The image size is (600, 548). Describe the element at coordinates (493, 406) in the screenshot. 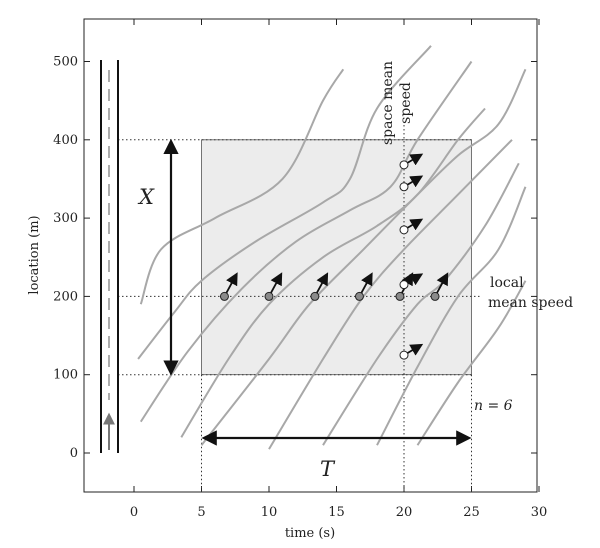

I see `sample-count-label: n = 6` at that location.